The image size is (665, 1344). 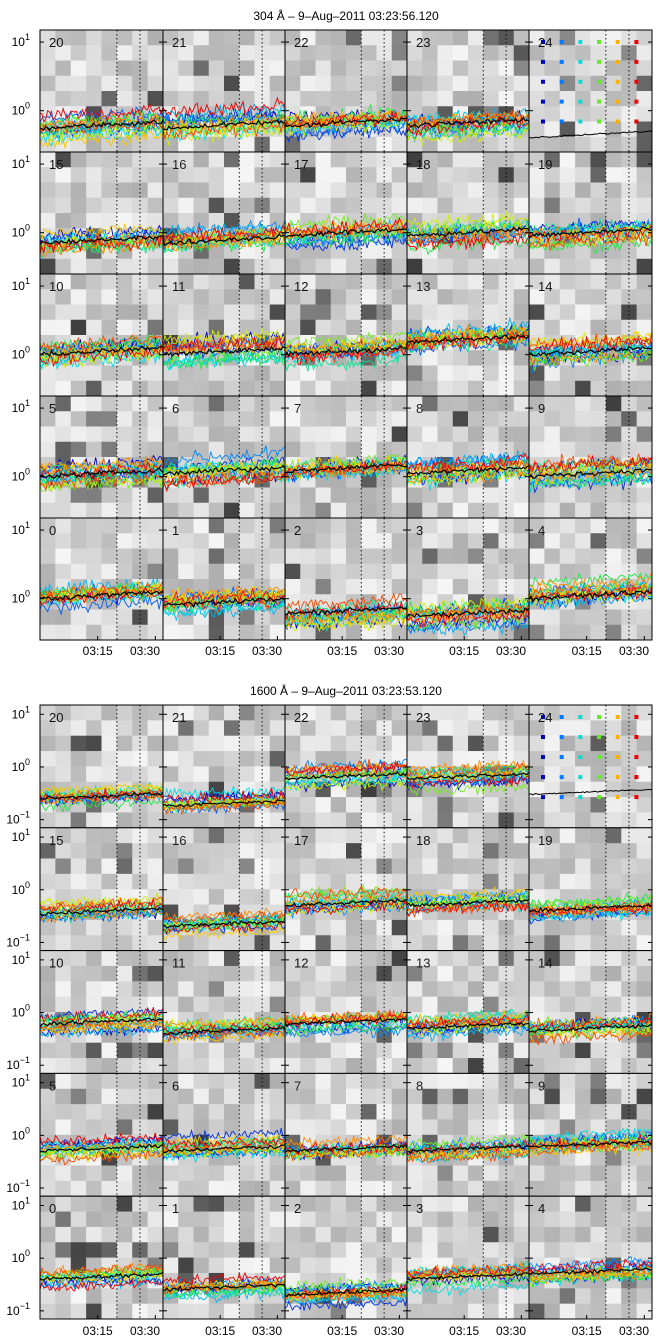 I want to click on panel-label: 10, so click(x=56, y=963).